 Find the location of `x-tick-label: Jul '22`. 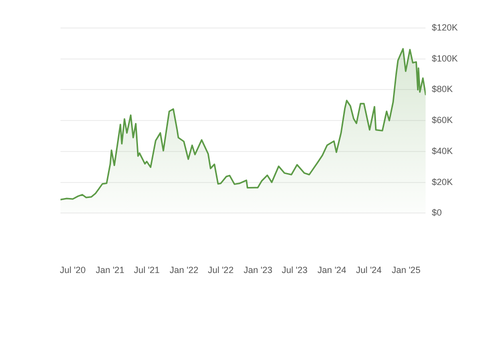

x-tick-label: Jul '22 is located at coordinates (221, 270).